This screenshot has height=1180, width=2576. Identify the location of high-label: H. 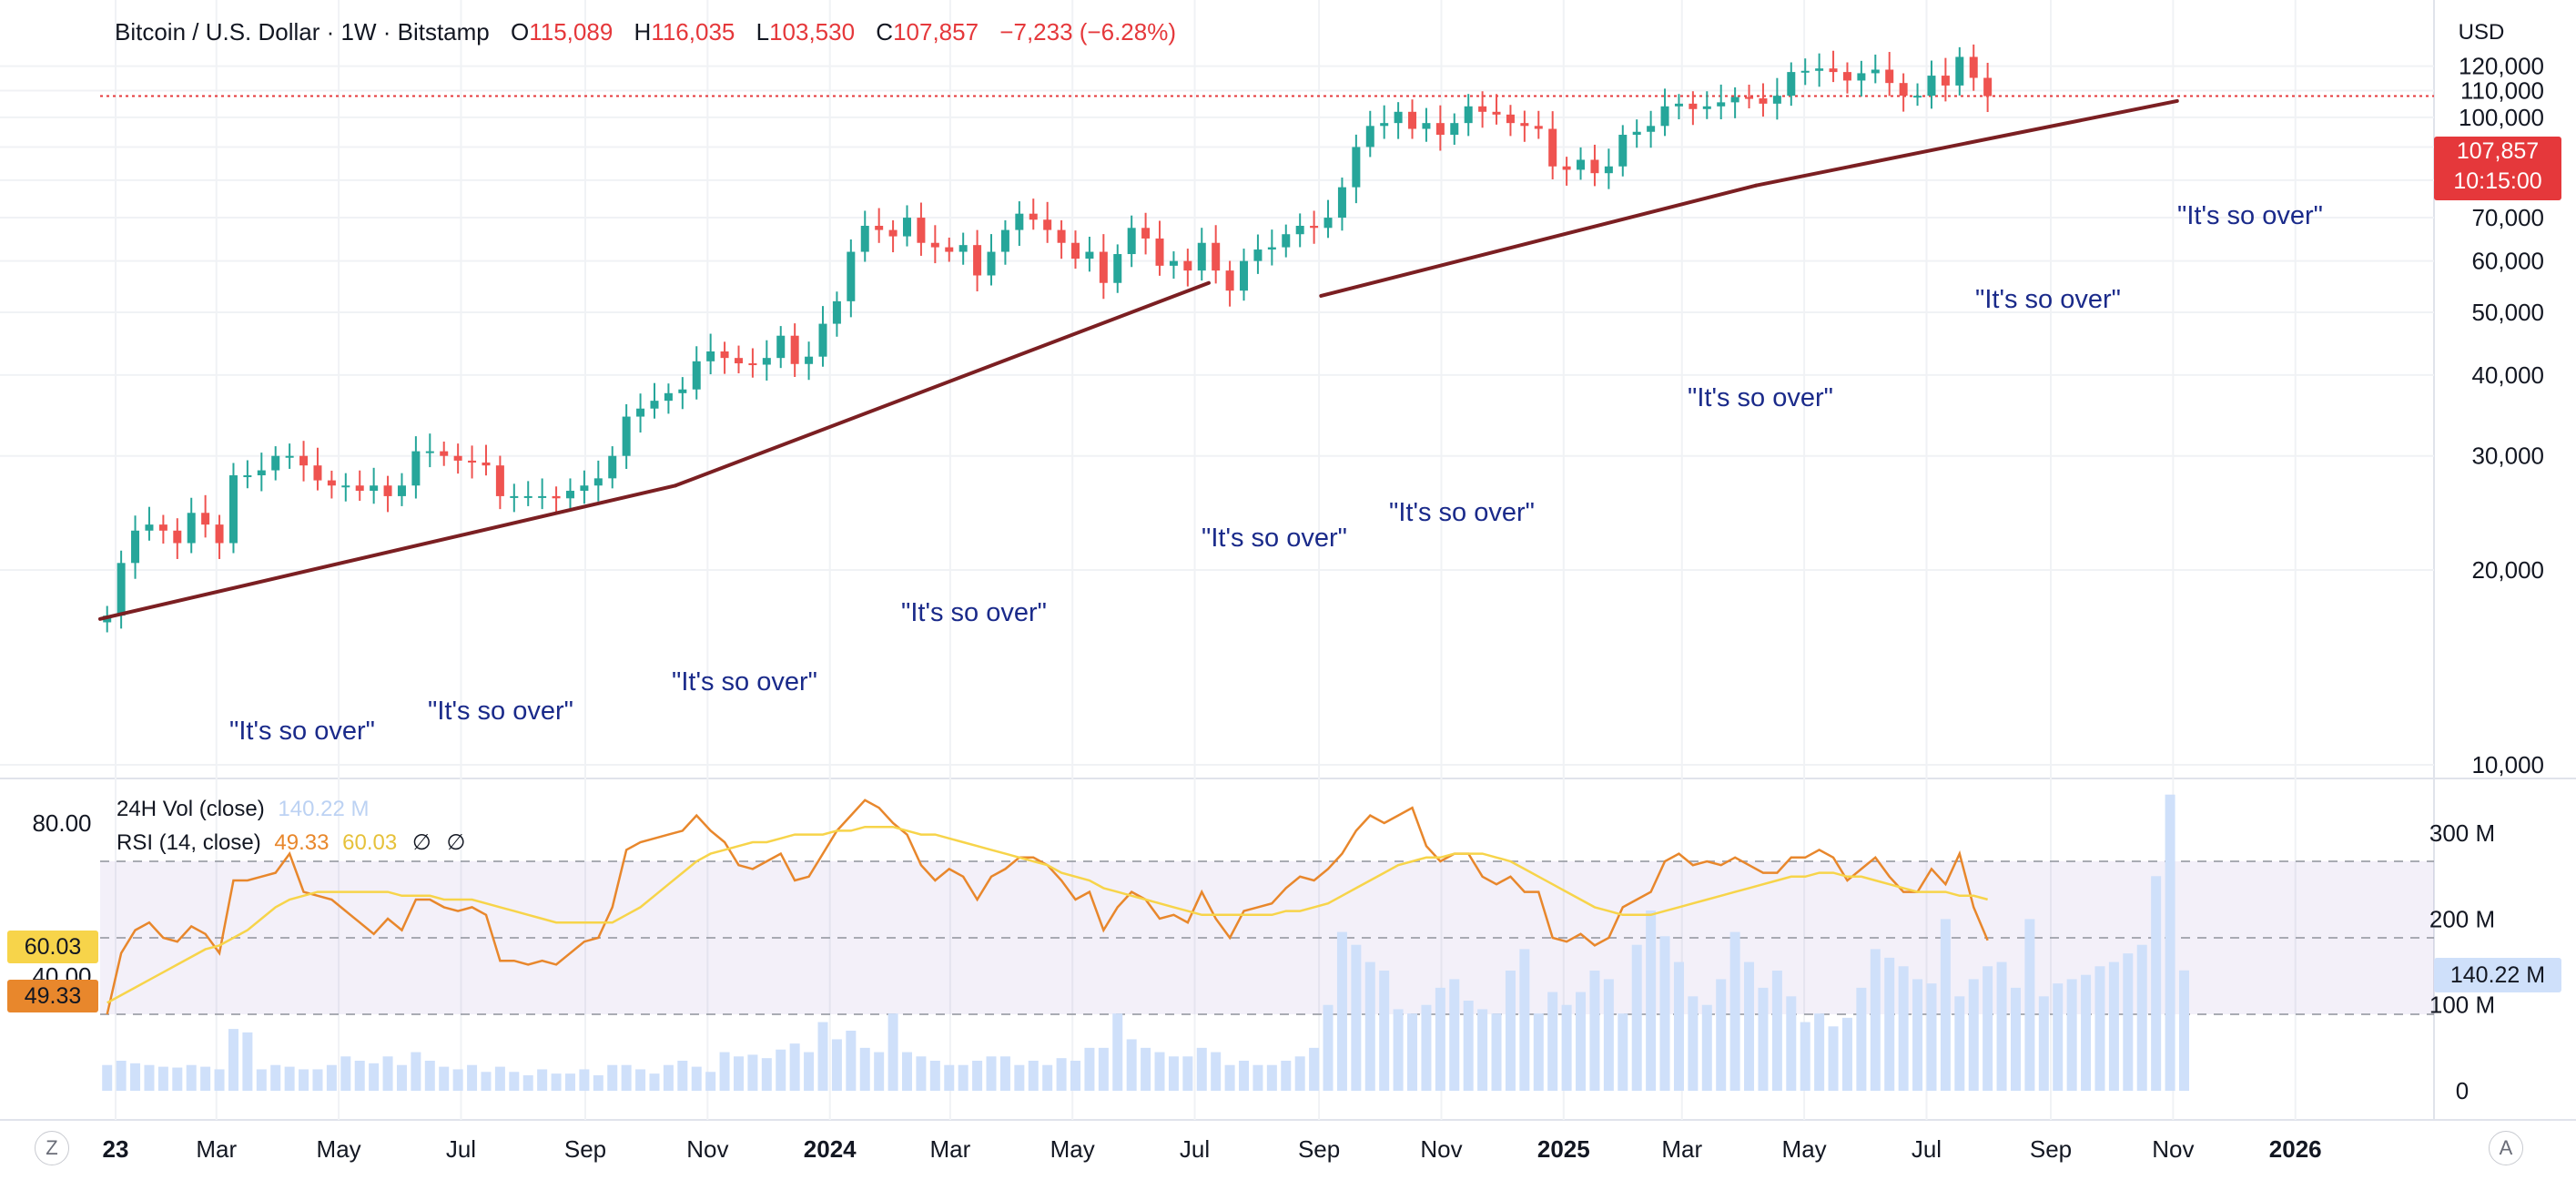
(643, 32).